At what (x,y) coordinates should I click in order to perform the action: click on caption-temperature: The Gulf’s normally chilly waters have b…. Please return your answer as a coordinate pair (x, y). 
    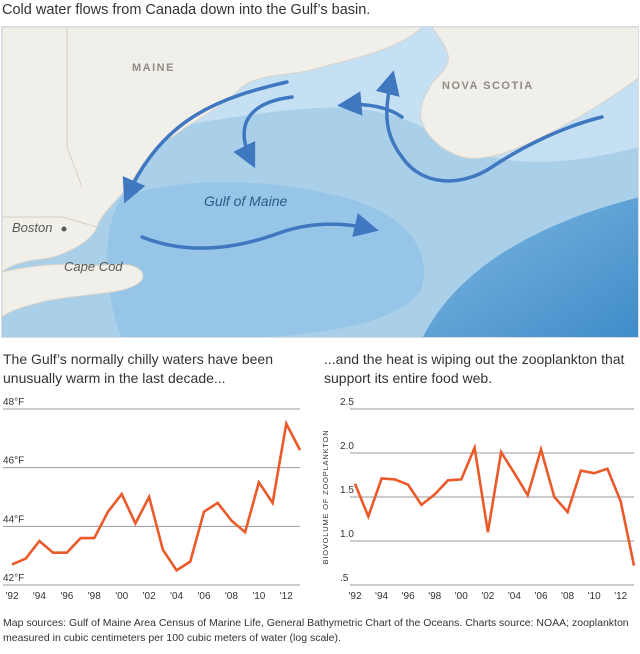
    Looking at the image, I should click on (138, 368).